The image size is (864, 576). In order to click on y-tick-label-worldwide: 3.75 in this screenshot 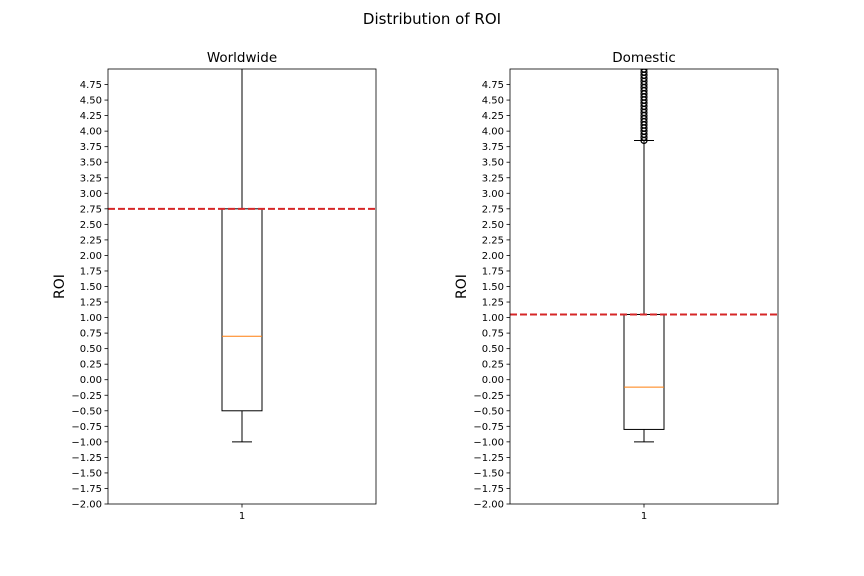, I will do `click(91, 147)`.